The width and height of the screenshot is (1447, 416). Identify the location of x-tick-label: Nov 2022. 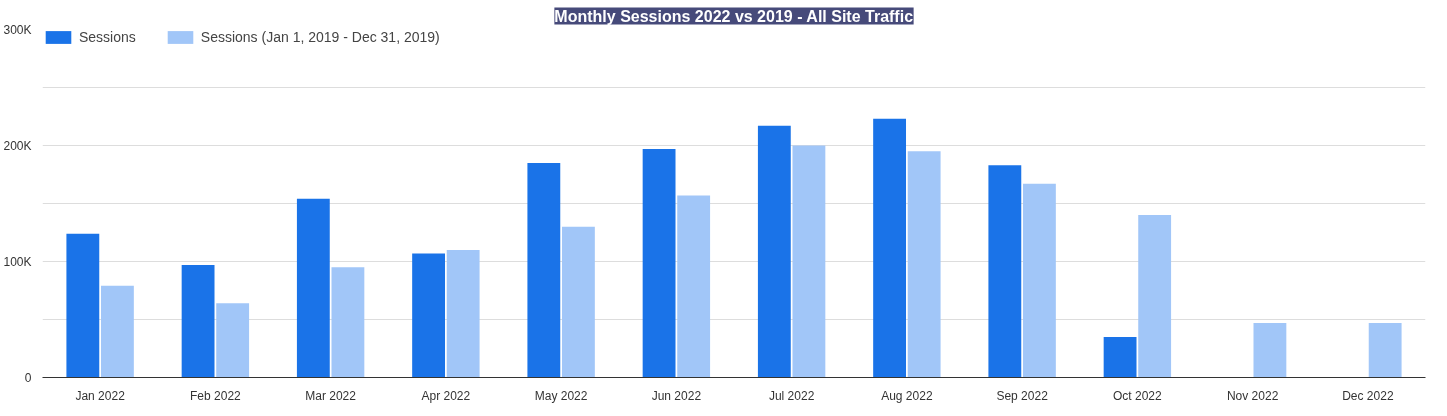
(1252, 395).